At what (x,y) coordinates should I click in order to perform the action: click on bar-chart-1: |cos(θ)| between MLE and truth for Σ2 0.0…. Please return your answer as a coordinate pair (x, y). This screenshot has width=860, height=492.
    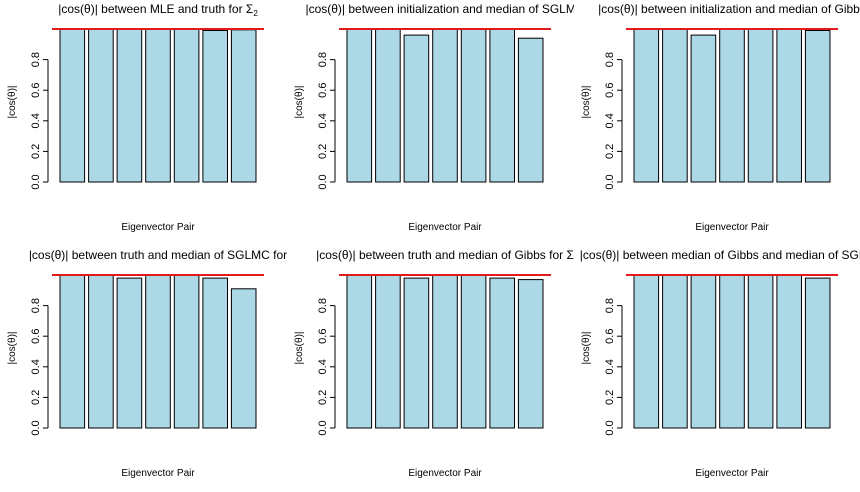
    Looking at the image, I should click on (135, 117).